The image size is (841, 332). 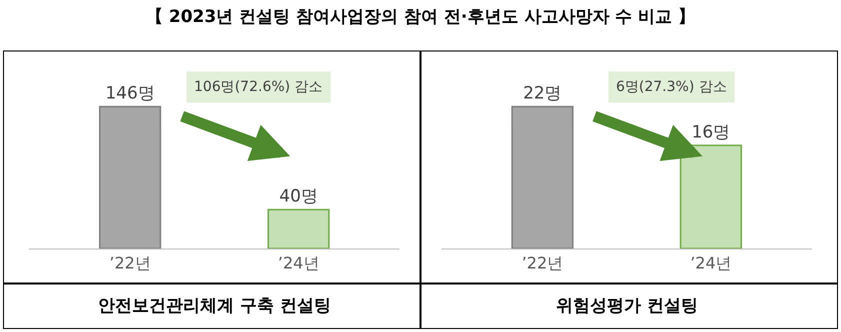 What do you see at coordinates (711, 132) in the screenshot?
I see `data-label: 16명` at bounding box center [711, 132].